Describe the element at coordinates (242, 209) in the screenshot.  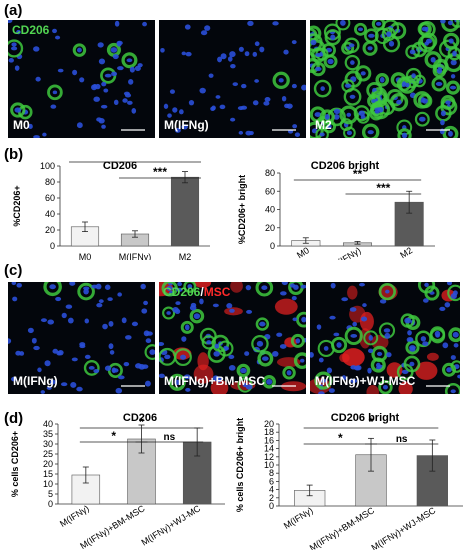
I see `y-axis-label: %CD206+ bright` at that location.